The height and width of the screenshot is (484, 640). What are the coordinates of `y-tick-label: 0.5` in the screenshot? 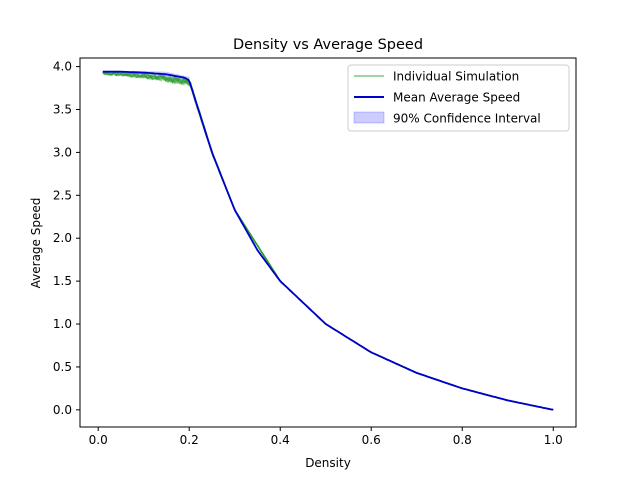 It's located at (62, 367).